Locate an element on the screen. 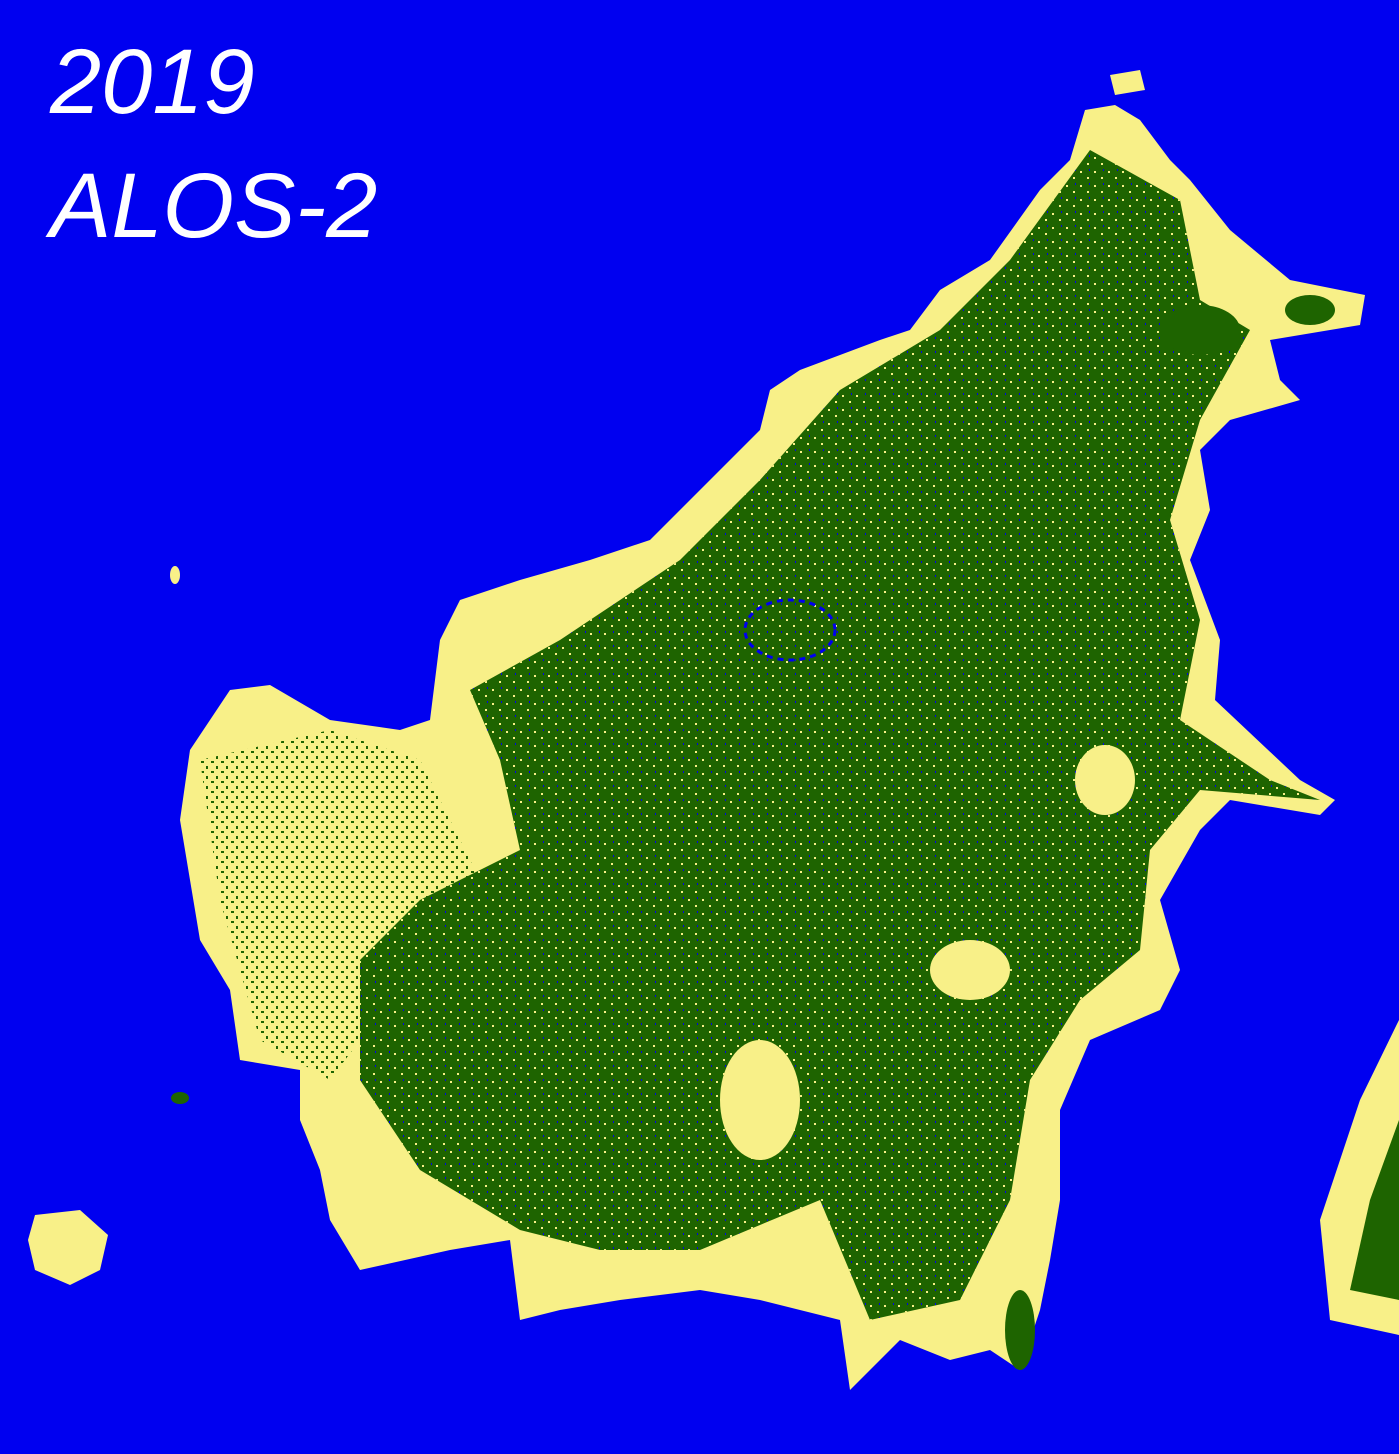 The height and width of the screenshot is (1454, 1399). island-north is located at coordinates (1127, 82).